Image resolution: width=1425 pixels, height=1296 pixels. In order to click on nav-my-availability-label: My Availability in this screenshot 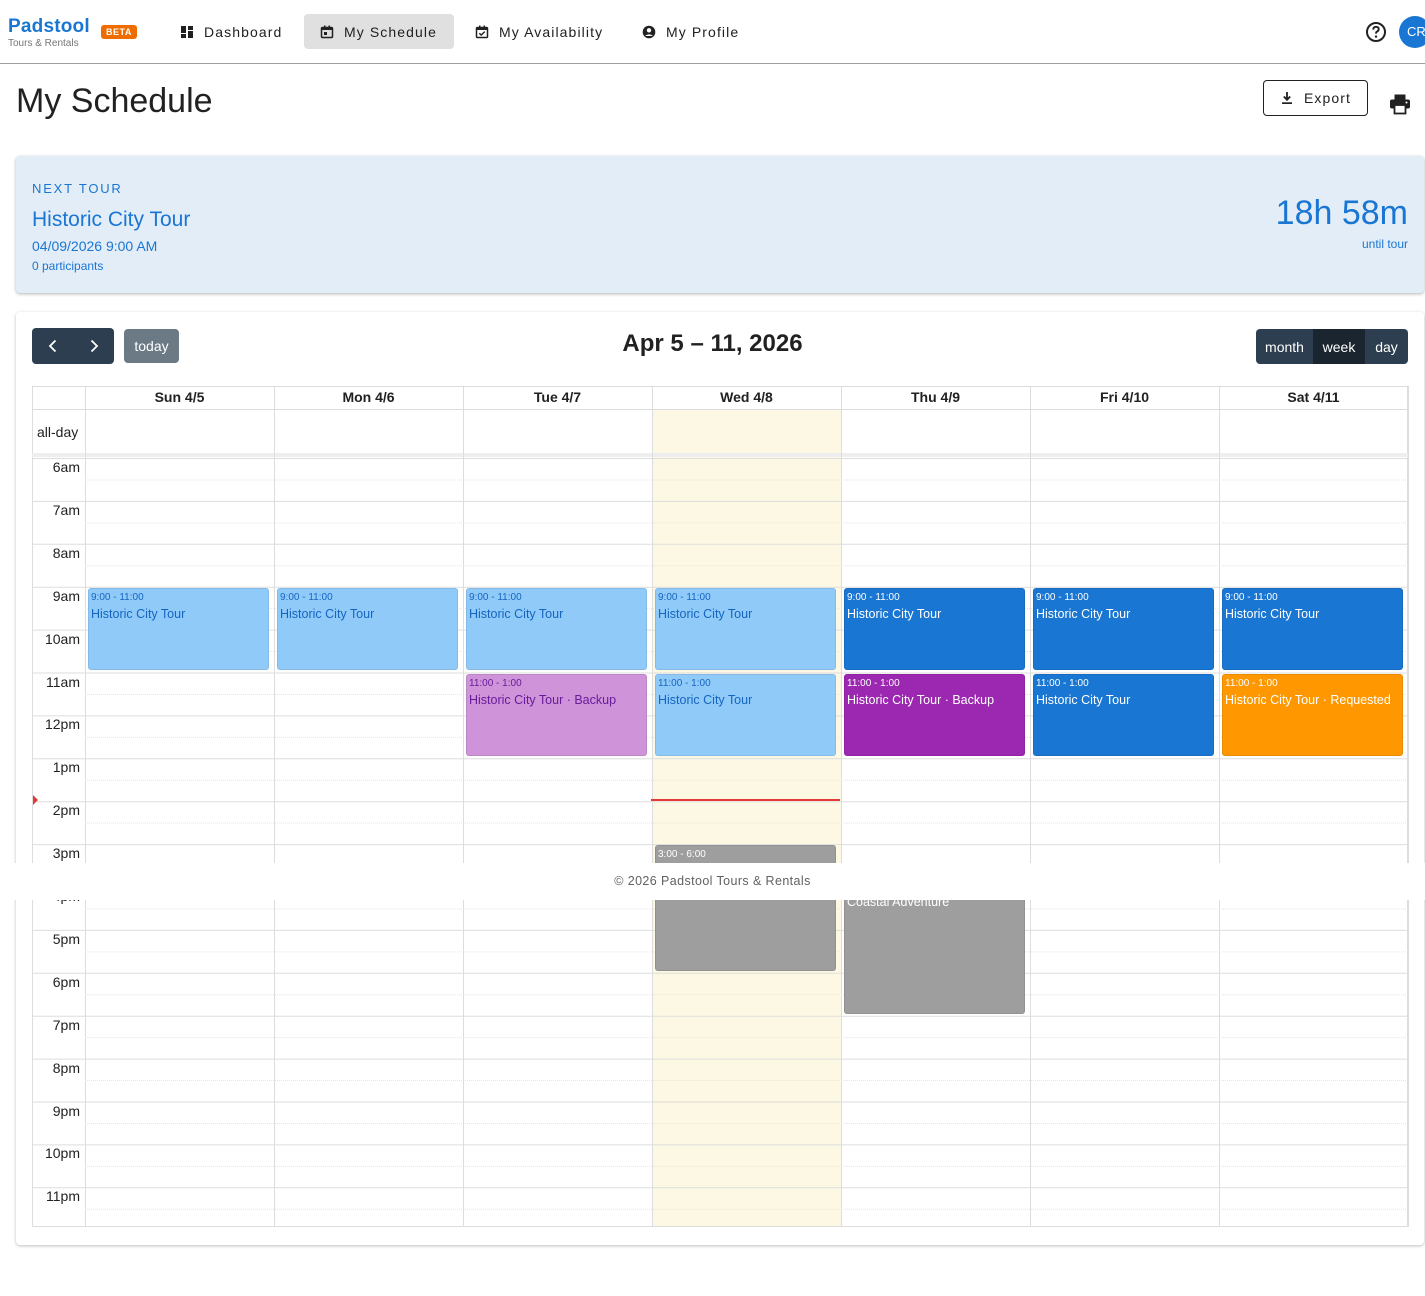, I will do `click(551, 31)`.